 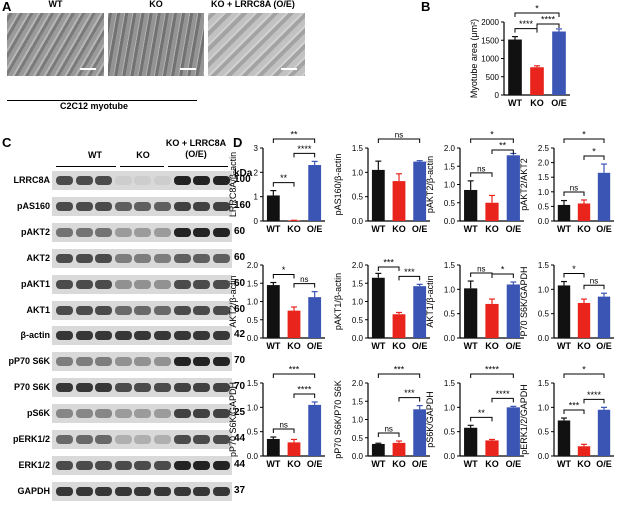 I want to click on panel-letter-b: B, so click(x=426, y=7).